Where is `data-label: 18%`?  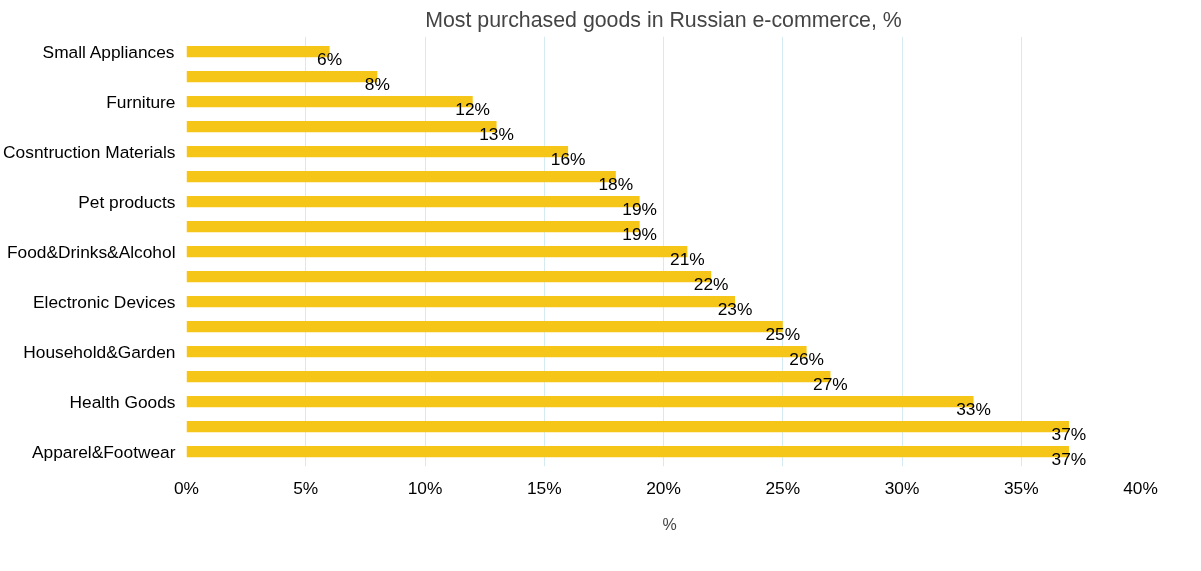
data-label: 18% is located at coordinates (616, 183).